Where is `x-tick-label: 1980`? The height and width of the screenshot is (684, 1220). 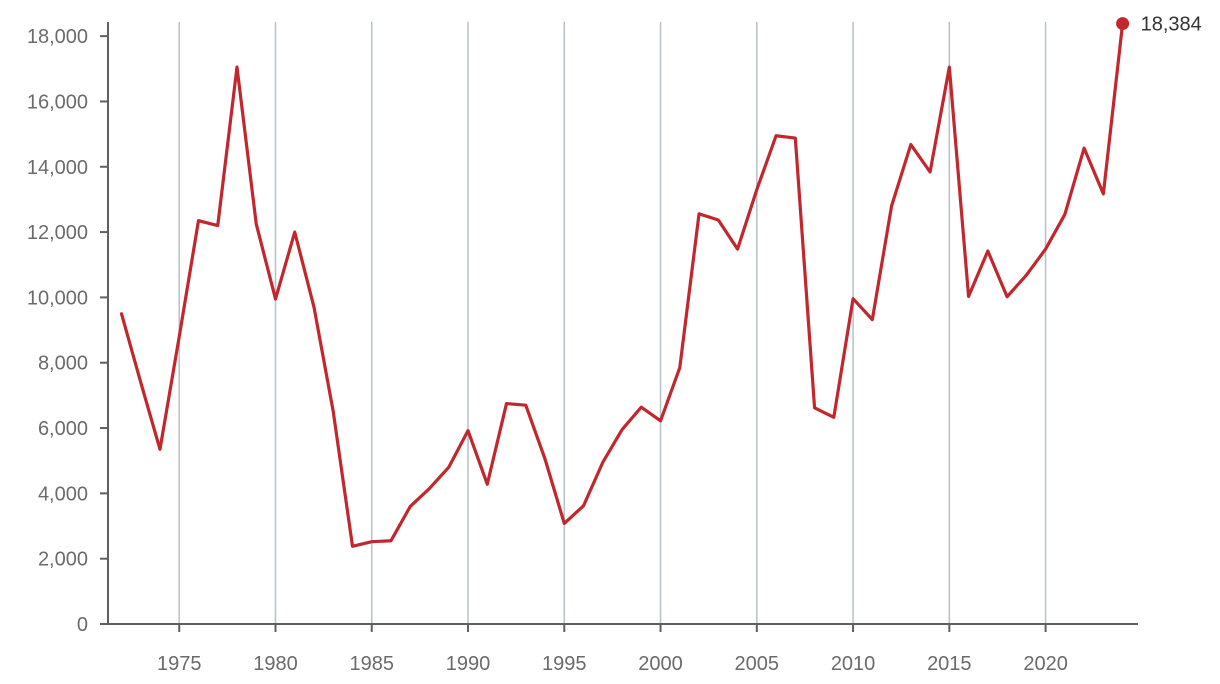 x-tick-label: 1980 is located at coordinates (275, 664).